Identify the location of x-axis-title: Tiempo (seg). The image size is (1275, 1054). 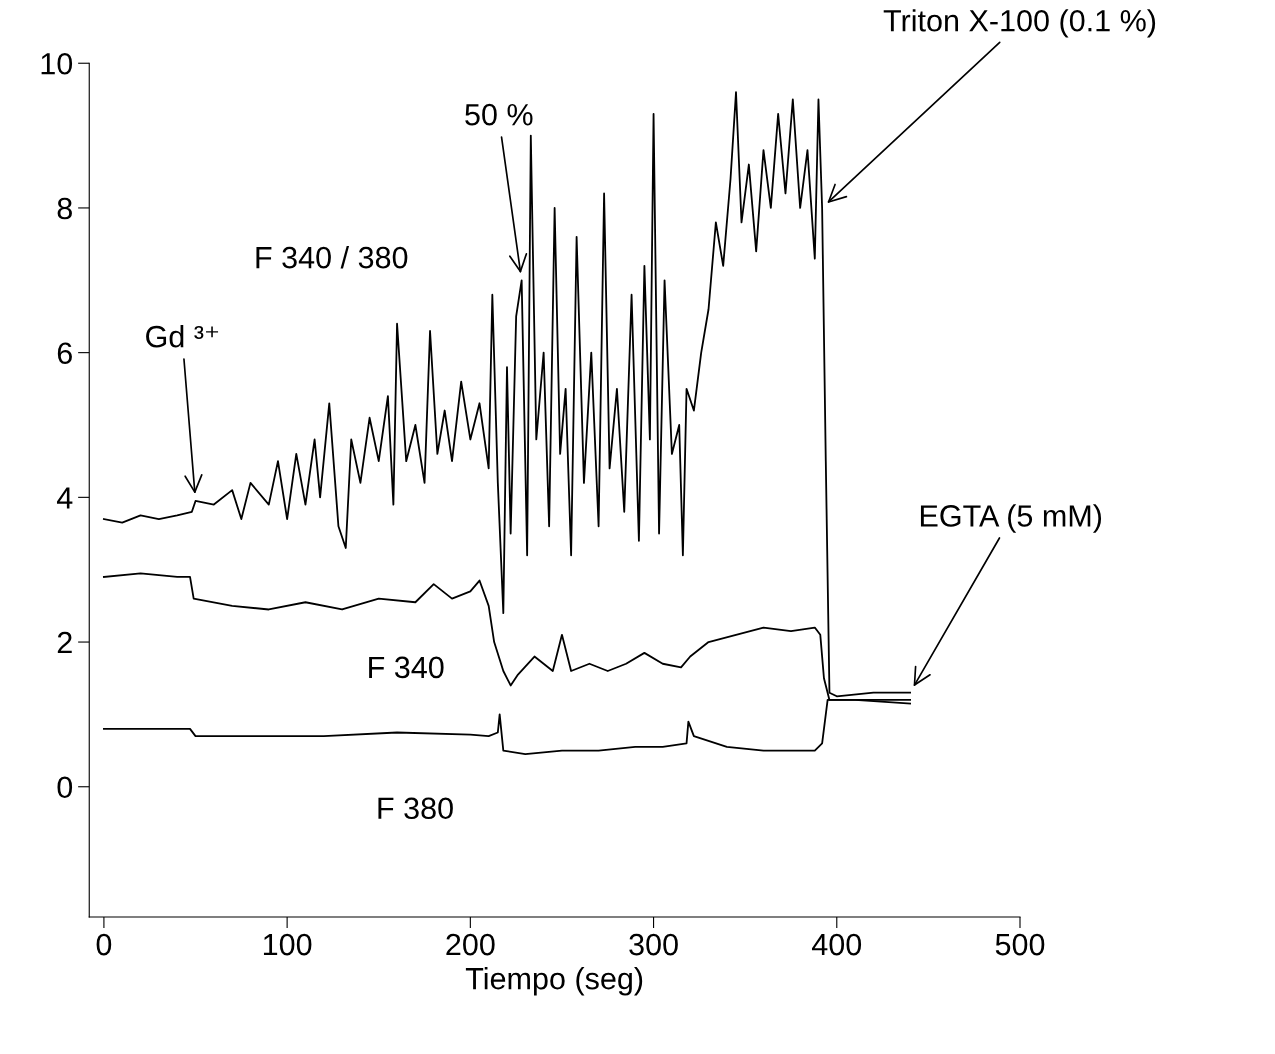
(554, 981).